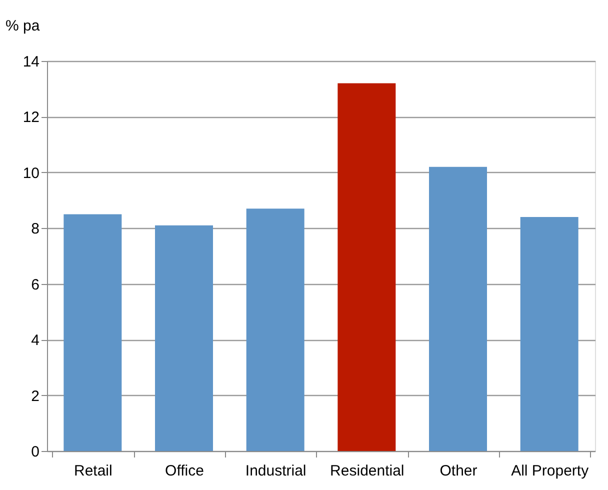 This screenshot has height=490, width=608. I want to click on y-tick-label: 0, so click(35, 452).